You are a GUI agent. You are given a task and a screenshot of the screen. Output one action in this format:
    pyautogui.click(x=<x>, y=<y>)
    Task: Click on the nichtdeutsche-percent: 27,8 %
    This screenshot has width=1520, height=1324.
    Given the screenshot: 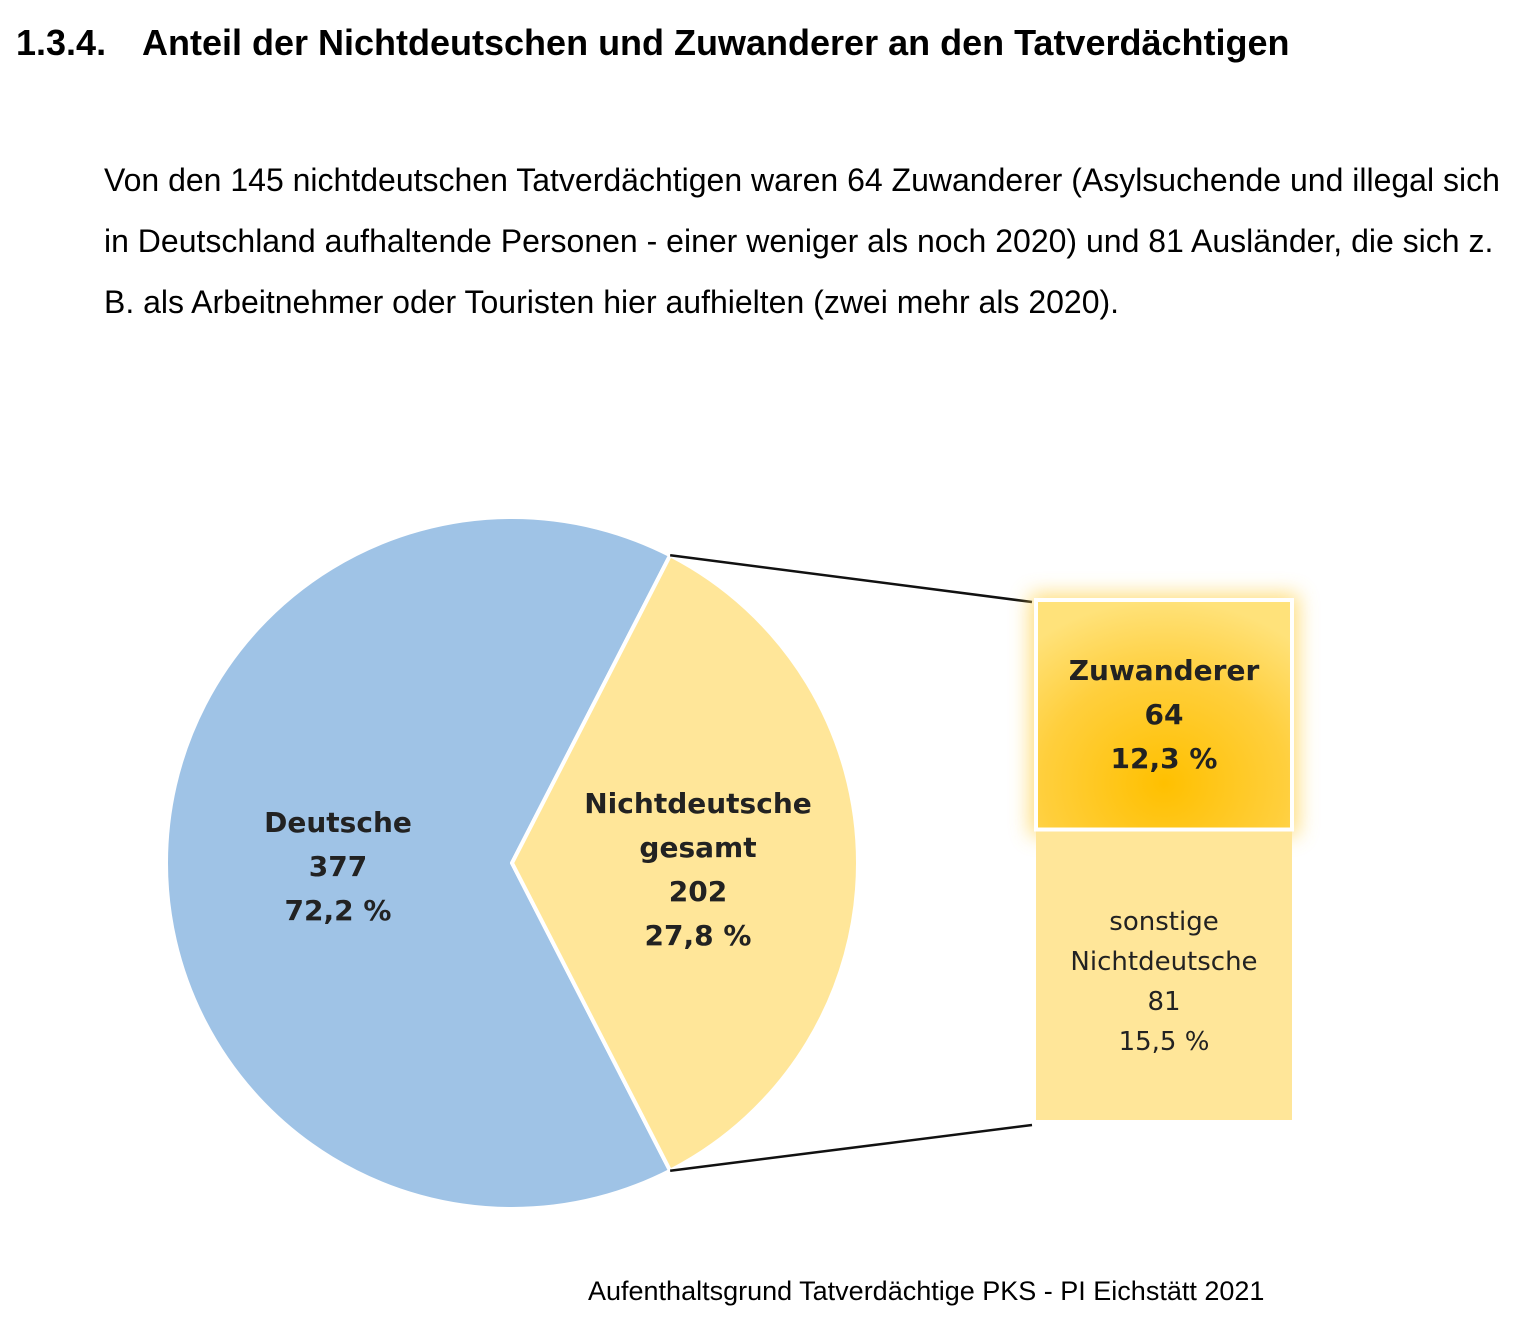 What is the action you would take?
    pyautogui.click(x=698, y=935)
    